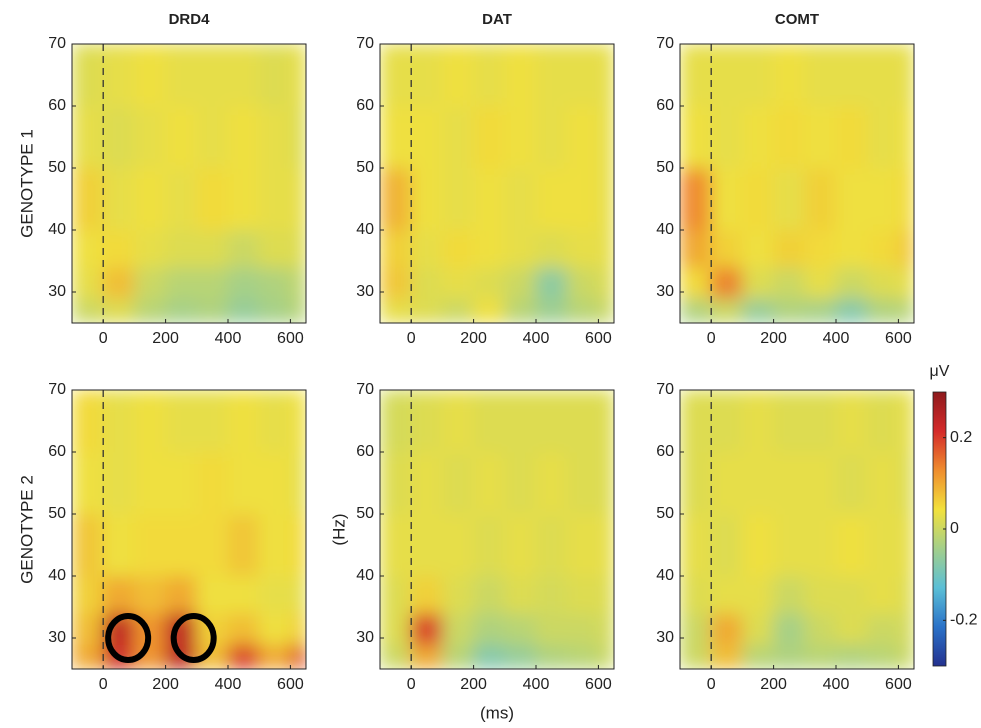 This screenshot has height=728, width=981. What do you see at coordinates (26, 183) in the screenshot?
I see `y-axis-label: GENOTYPE 1` at bounding box center [26, 183].